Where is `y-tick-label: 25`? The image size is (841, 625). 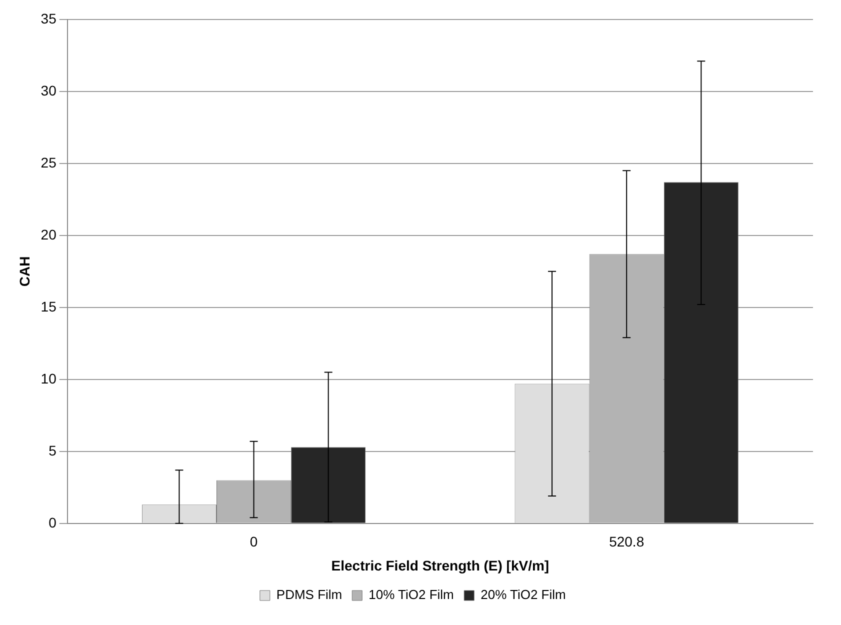
y-tick-label: 25 is located at coordinates (48, 162).